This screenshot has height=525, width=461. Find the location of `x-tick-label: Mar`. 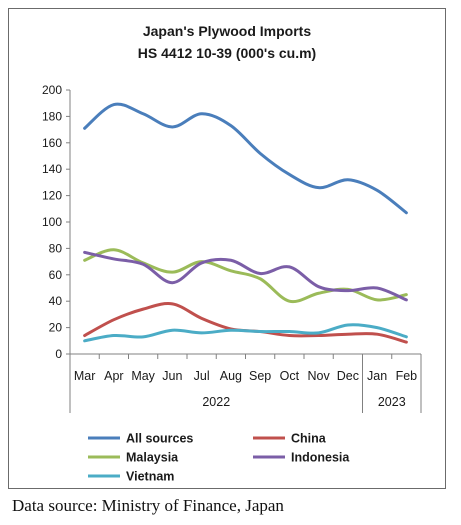

x-tick-label: Mar is located at coordinates (85, 376).